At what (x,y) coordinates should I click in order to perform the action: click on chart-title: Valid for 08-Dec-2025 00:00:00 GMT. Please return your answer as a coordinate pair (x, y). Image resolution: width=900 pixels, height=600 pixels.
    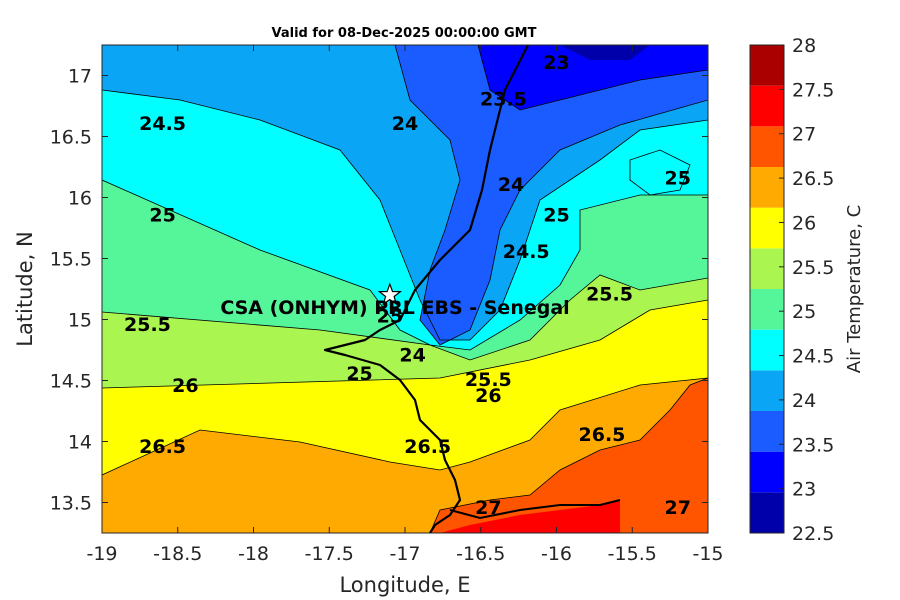
    Looking at the image, I should click on (404, 33).